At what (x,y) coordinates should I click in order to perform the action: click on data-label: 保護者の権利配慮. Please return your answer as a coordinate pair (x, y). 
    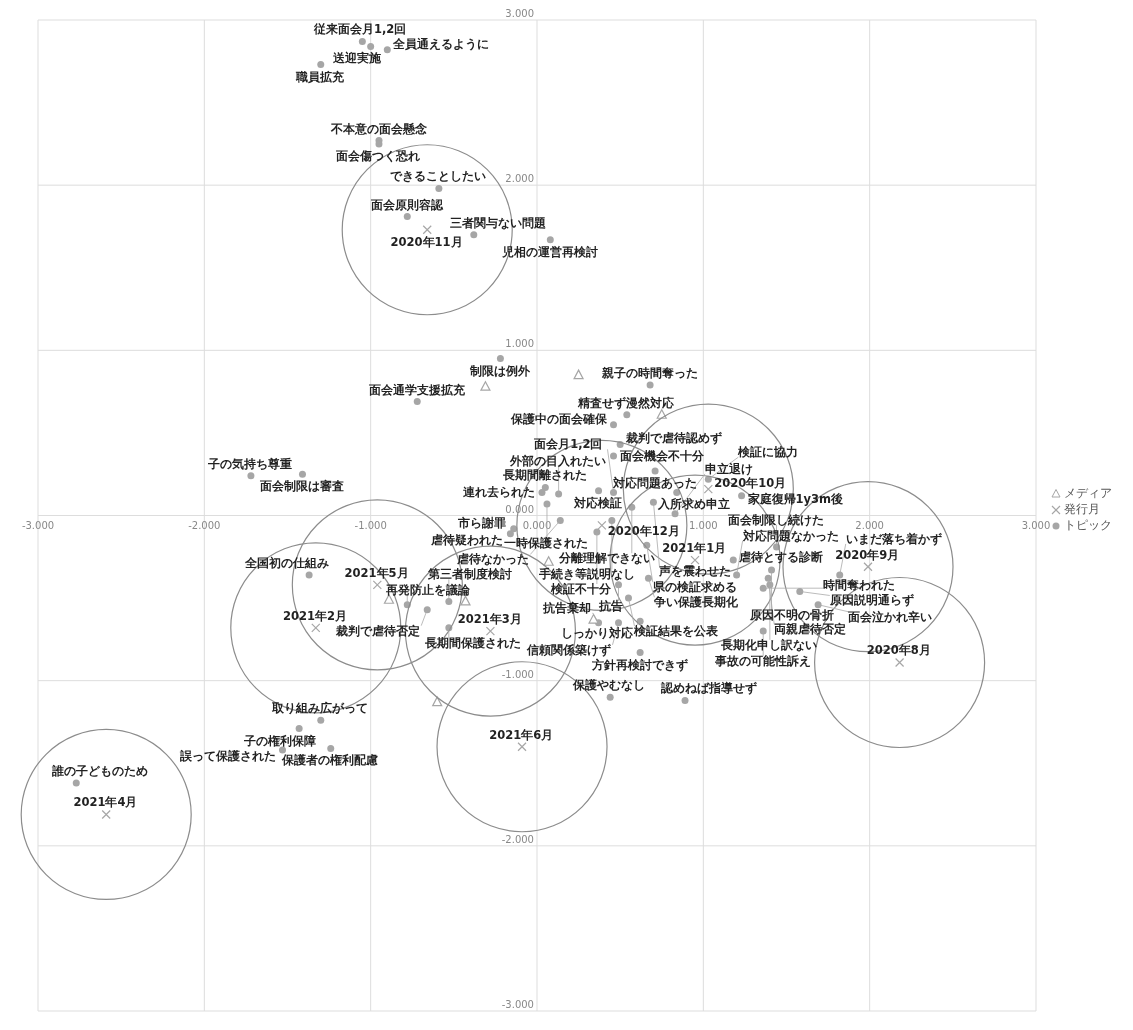
    Looking at the image, I should click on (330, 760).